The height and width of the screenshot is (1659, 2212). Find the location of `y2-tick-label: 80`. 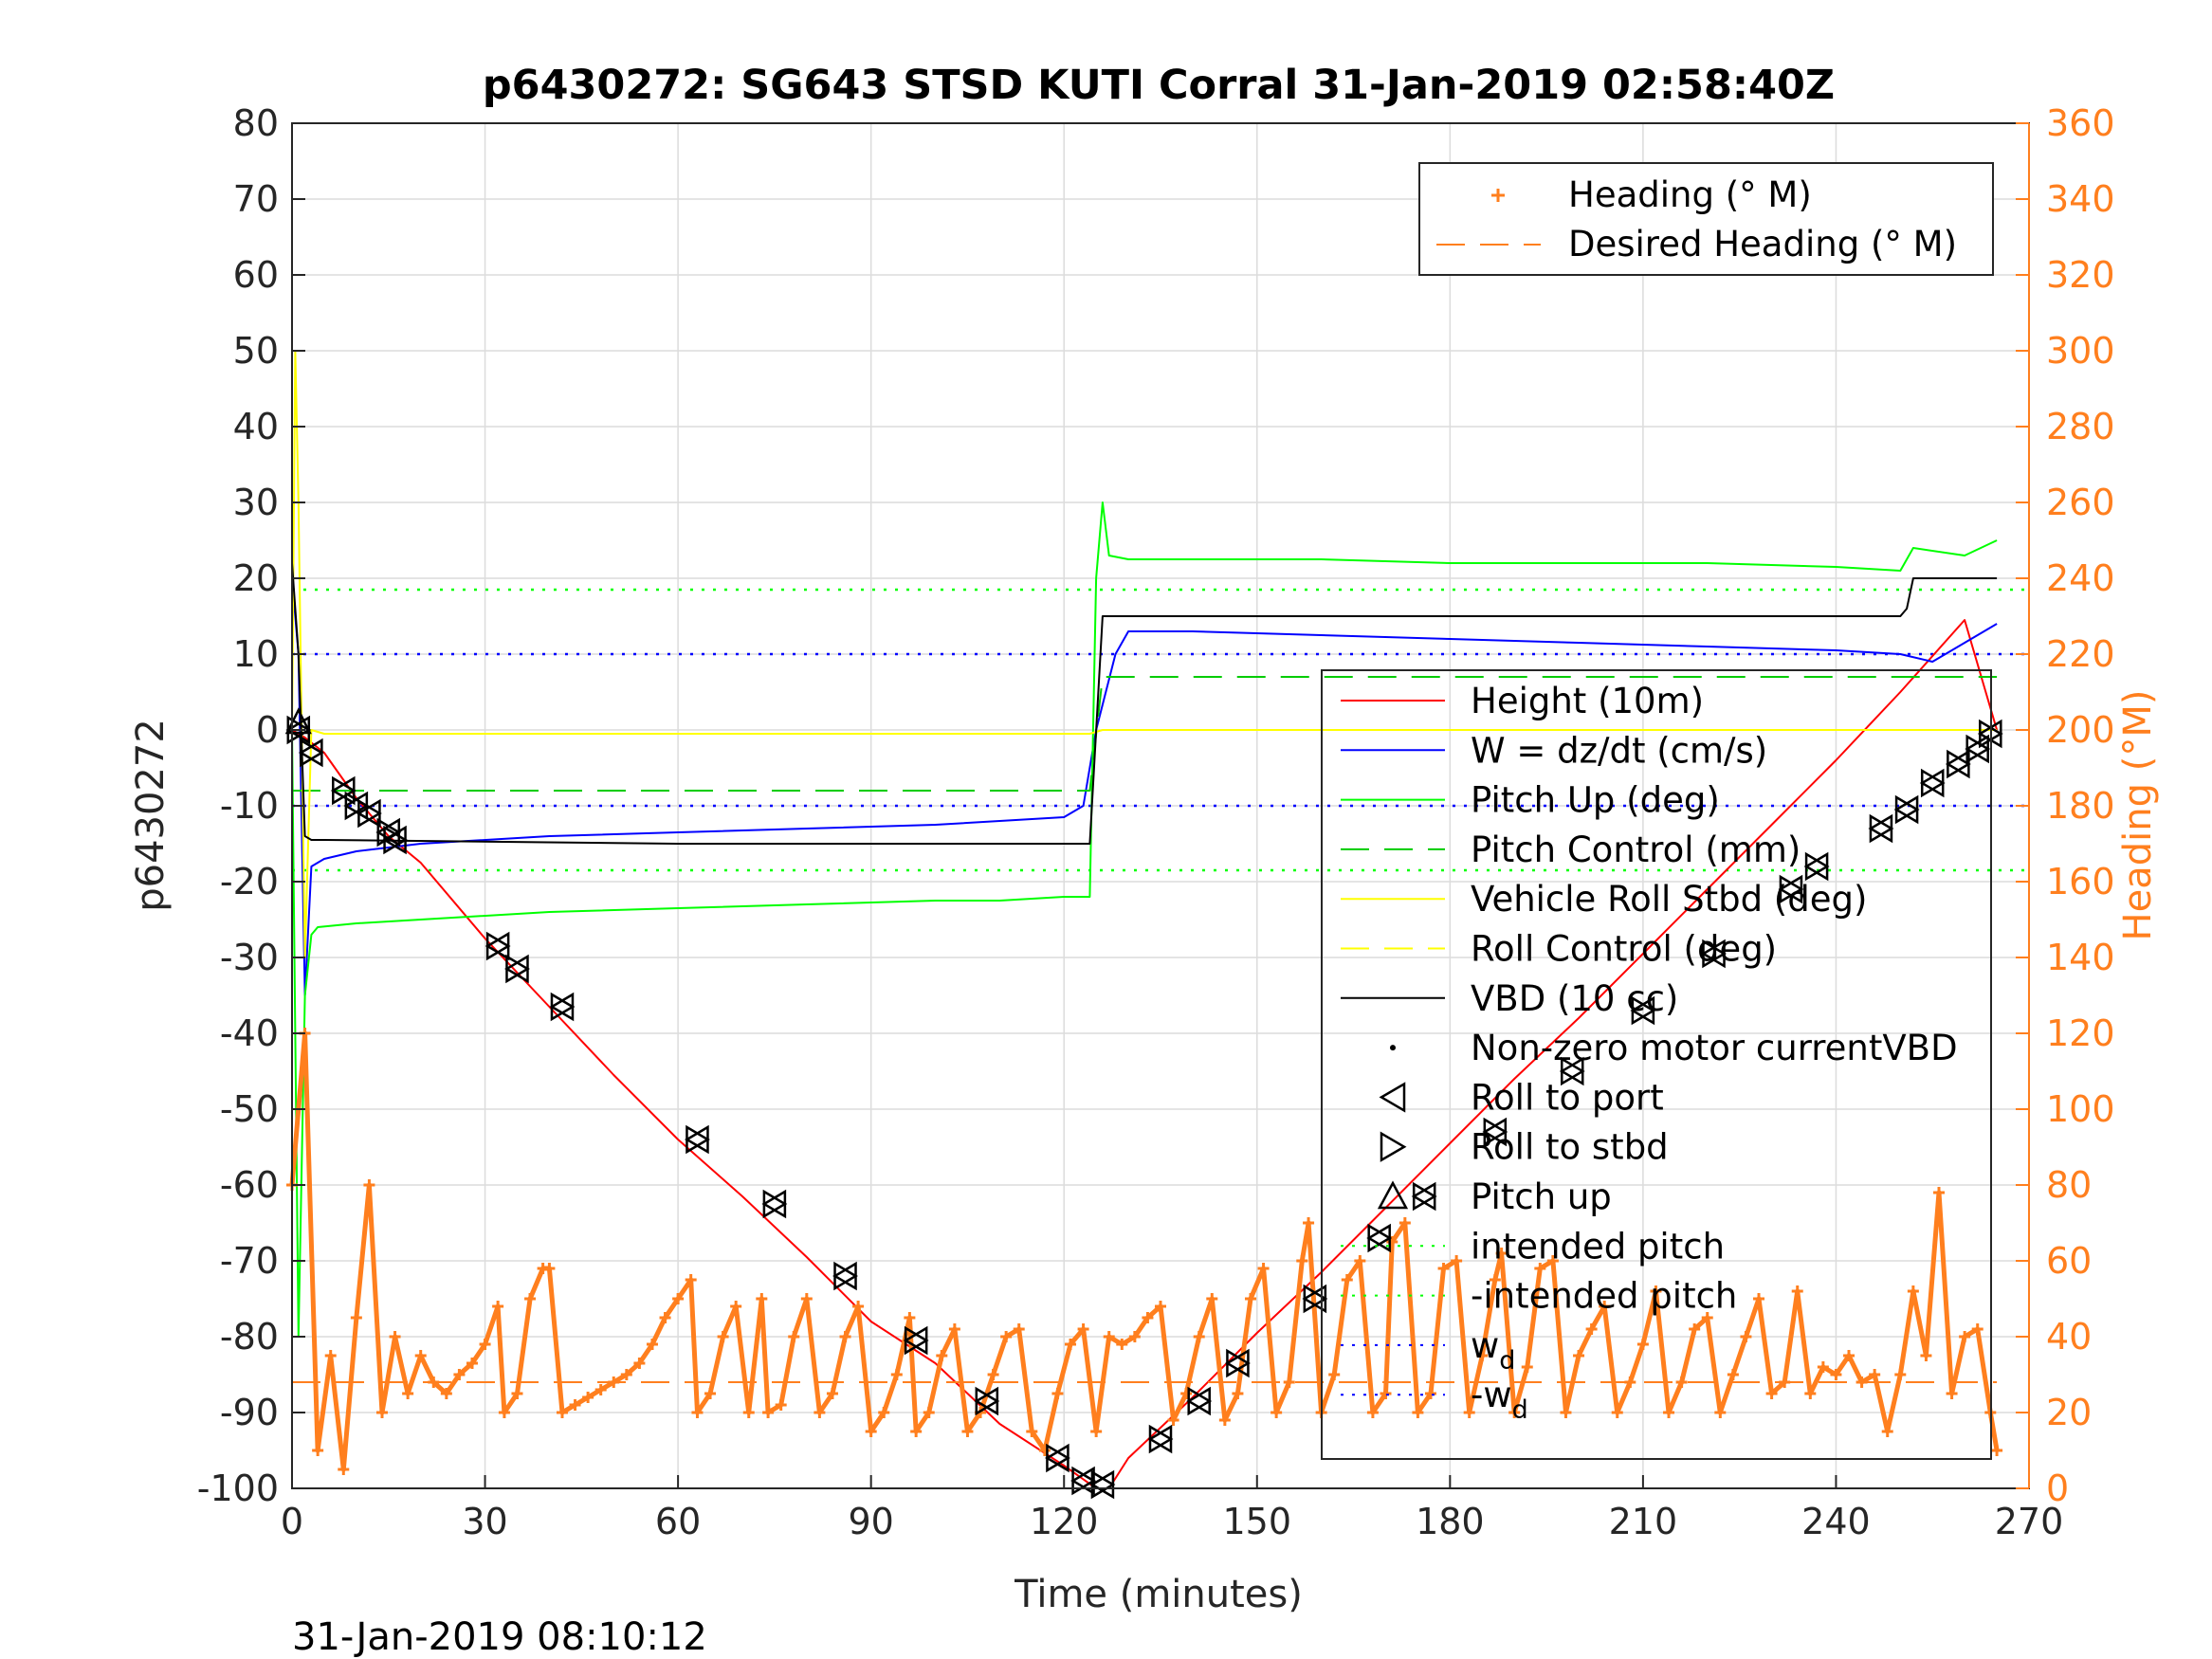

y2-tick-label: 80 is located at coordinates (2069, 1185).